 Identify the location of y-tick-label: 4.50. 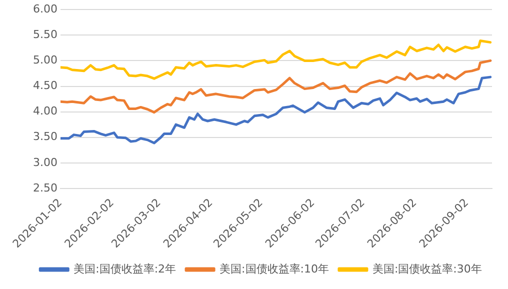
(45, 85).